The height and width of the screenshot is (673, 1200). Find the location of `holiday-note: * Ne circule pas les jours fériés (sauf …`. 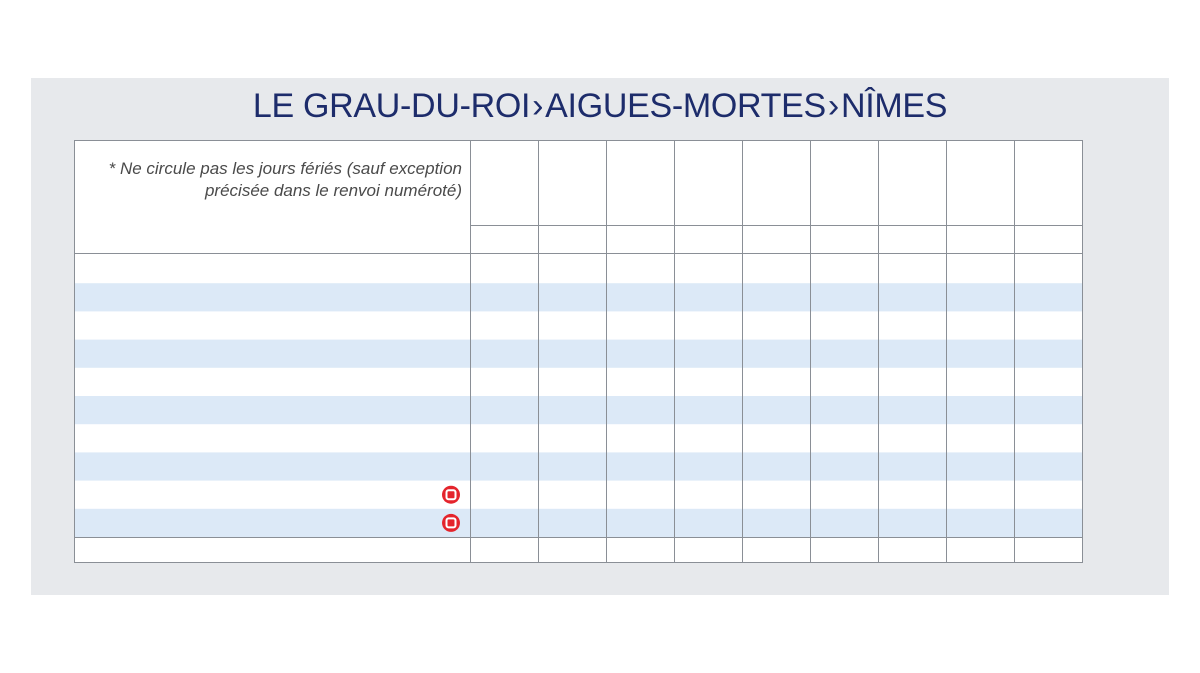

holiday-note: * Ne circule pas les jours fériés (sauf … is located at coordinates (285, 179).